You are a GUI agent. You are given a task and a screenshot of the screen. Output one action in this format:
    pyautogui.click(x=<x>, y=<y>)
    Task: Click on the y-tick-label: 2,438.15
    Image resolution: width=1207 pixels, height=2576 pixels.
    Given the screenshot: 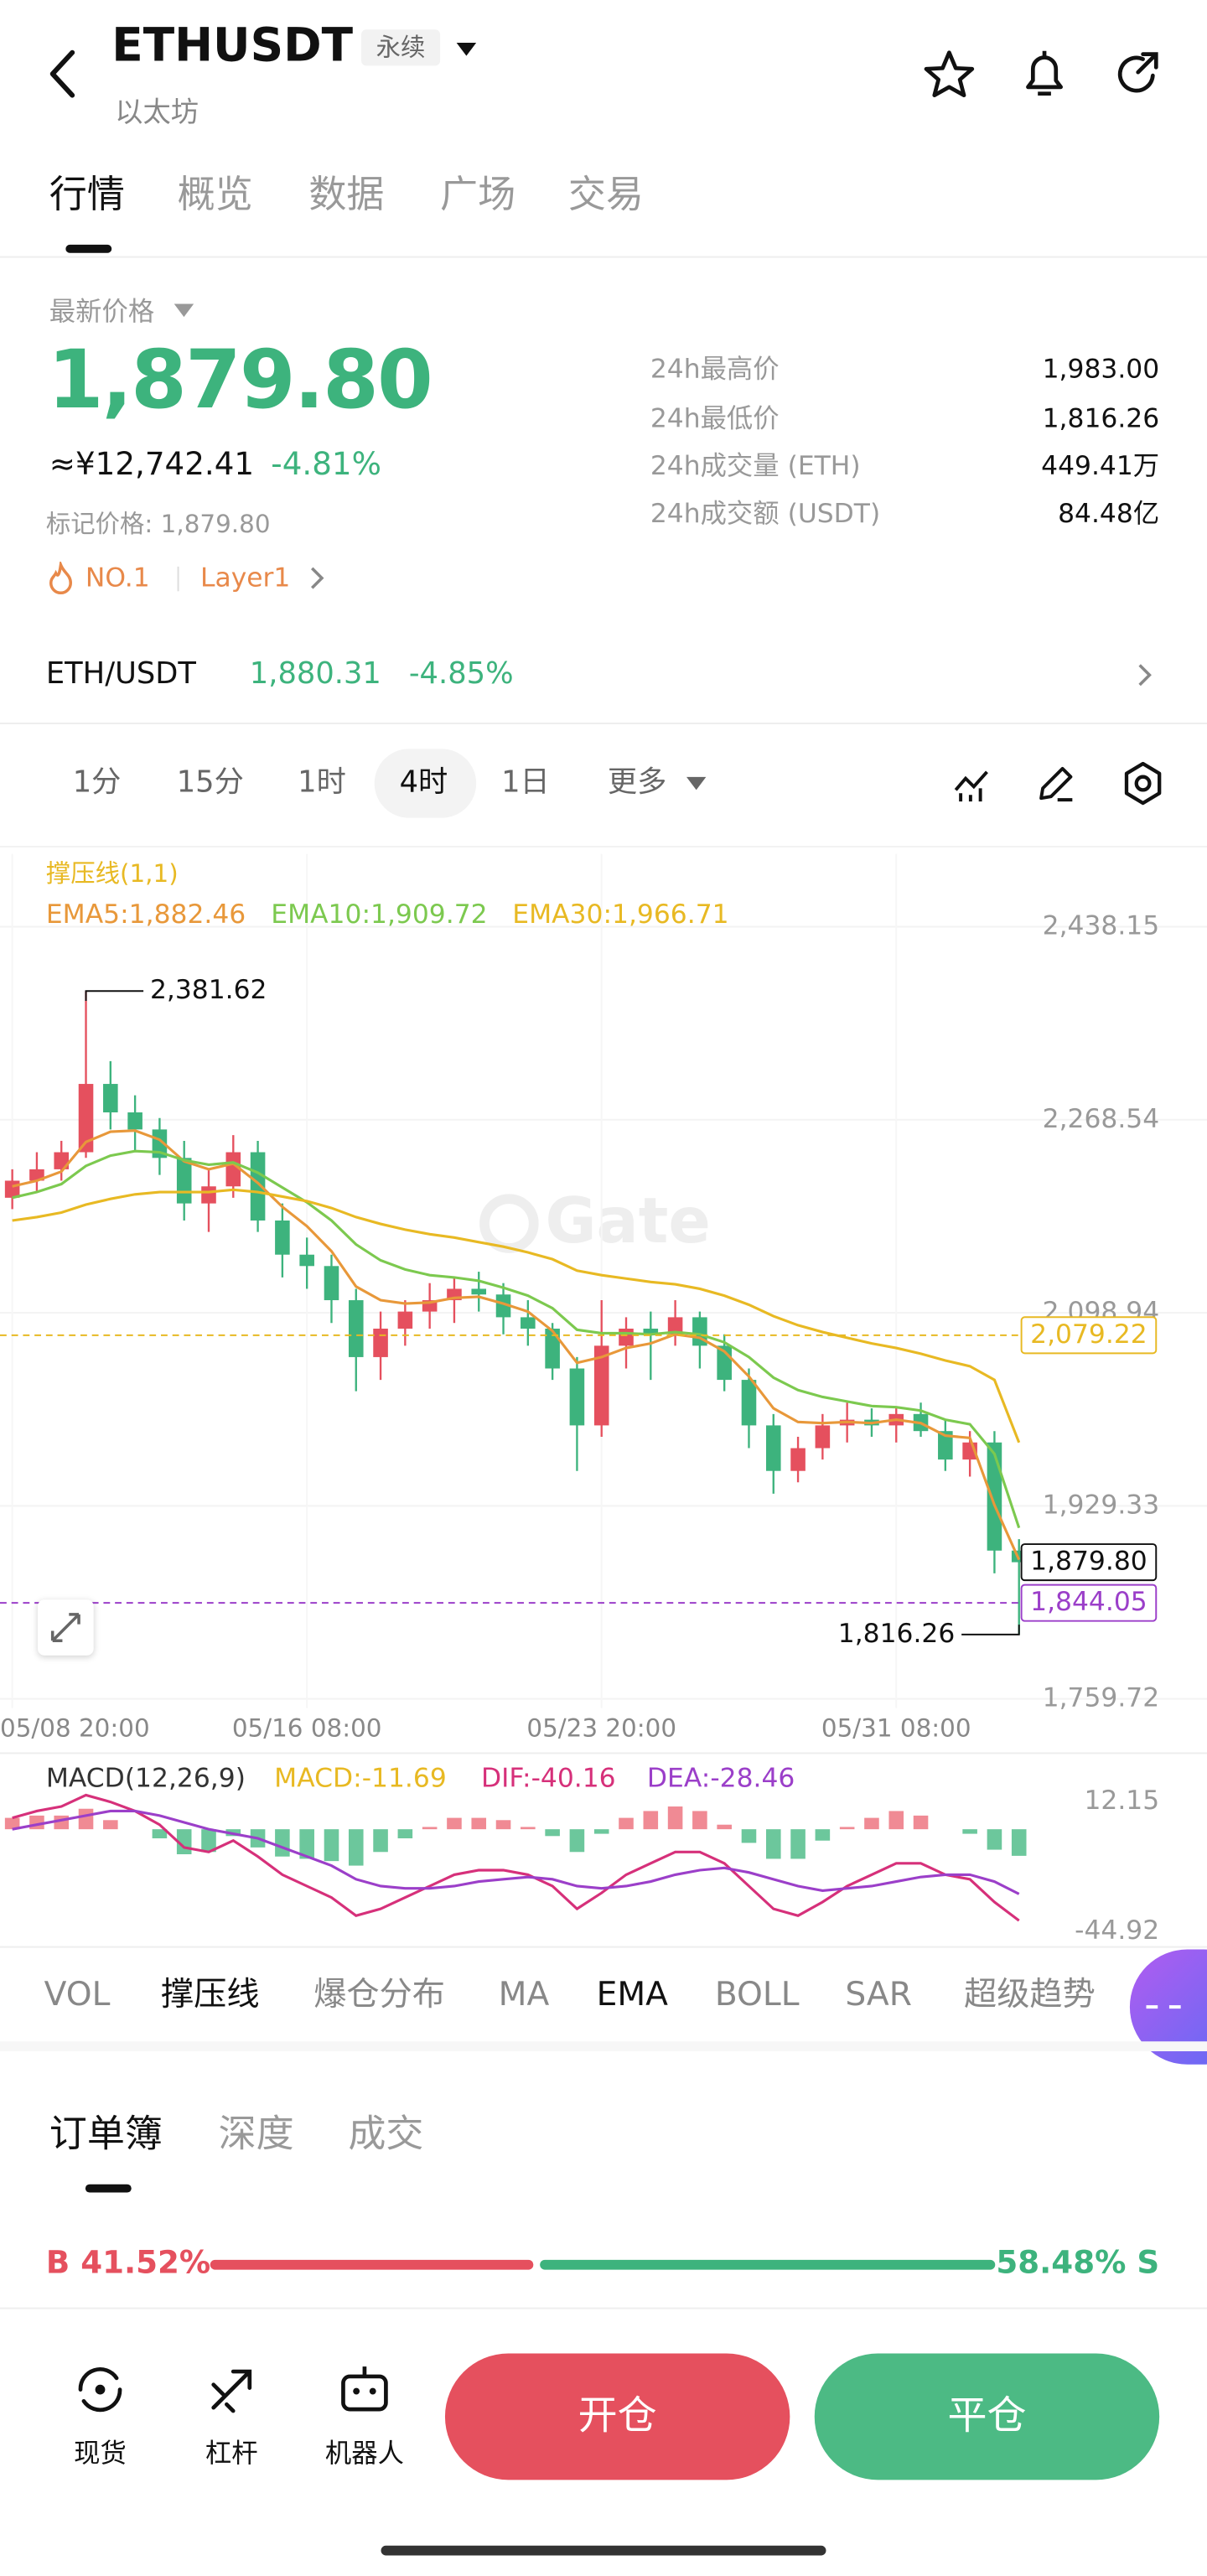 What is the action you would take?
    pyautogui.click(x=1102, y=925)
    